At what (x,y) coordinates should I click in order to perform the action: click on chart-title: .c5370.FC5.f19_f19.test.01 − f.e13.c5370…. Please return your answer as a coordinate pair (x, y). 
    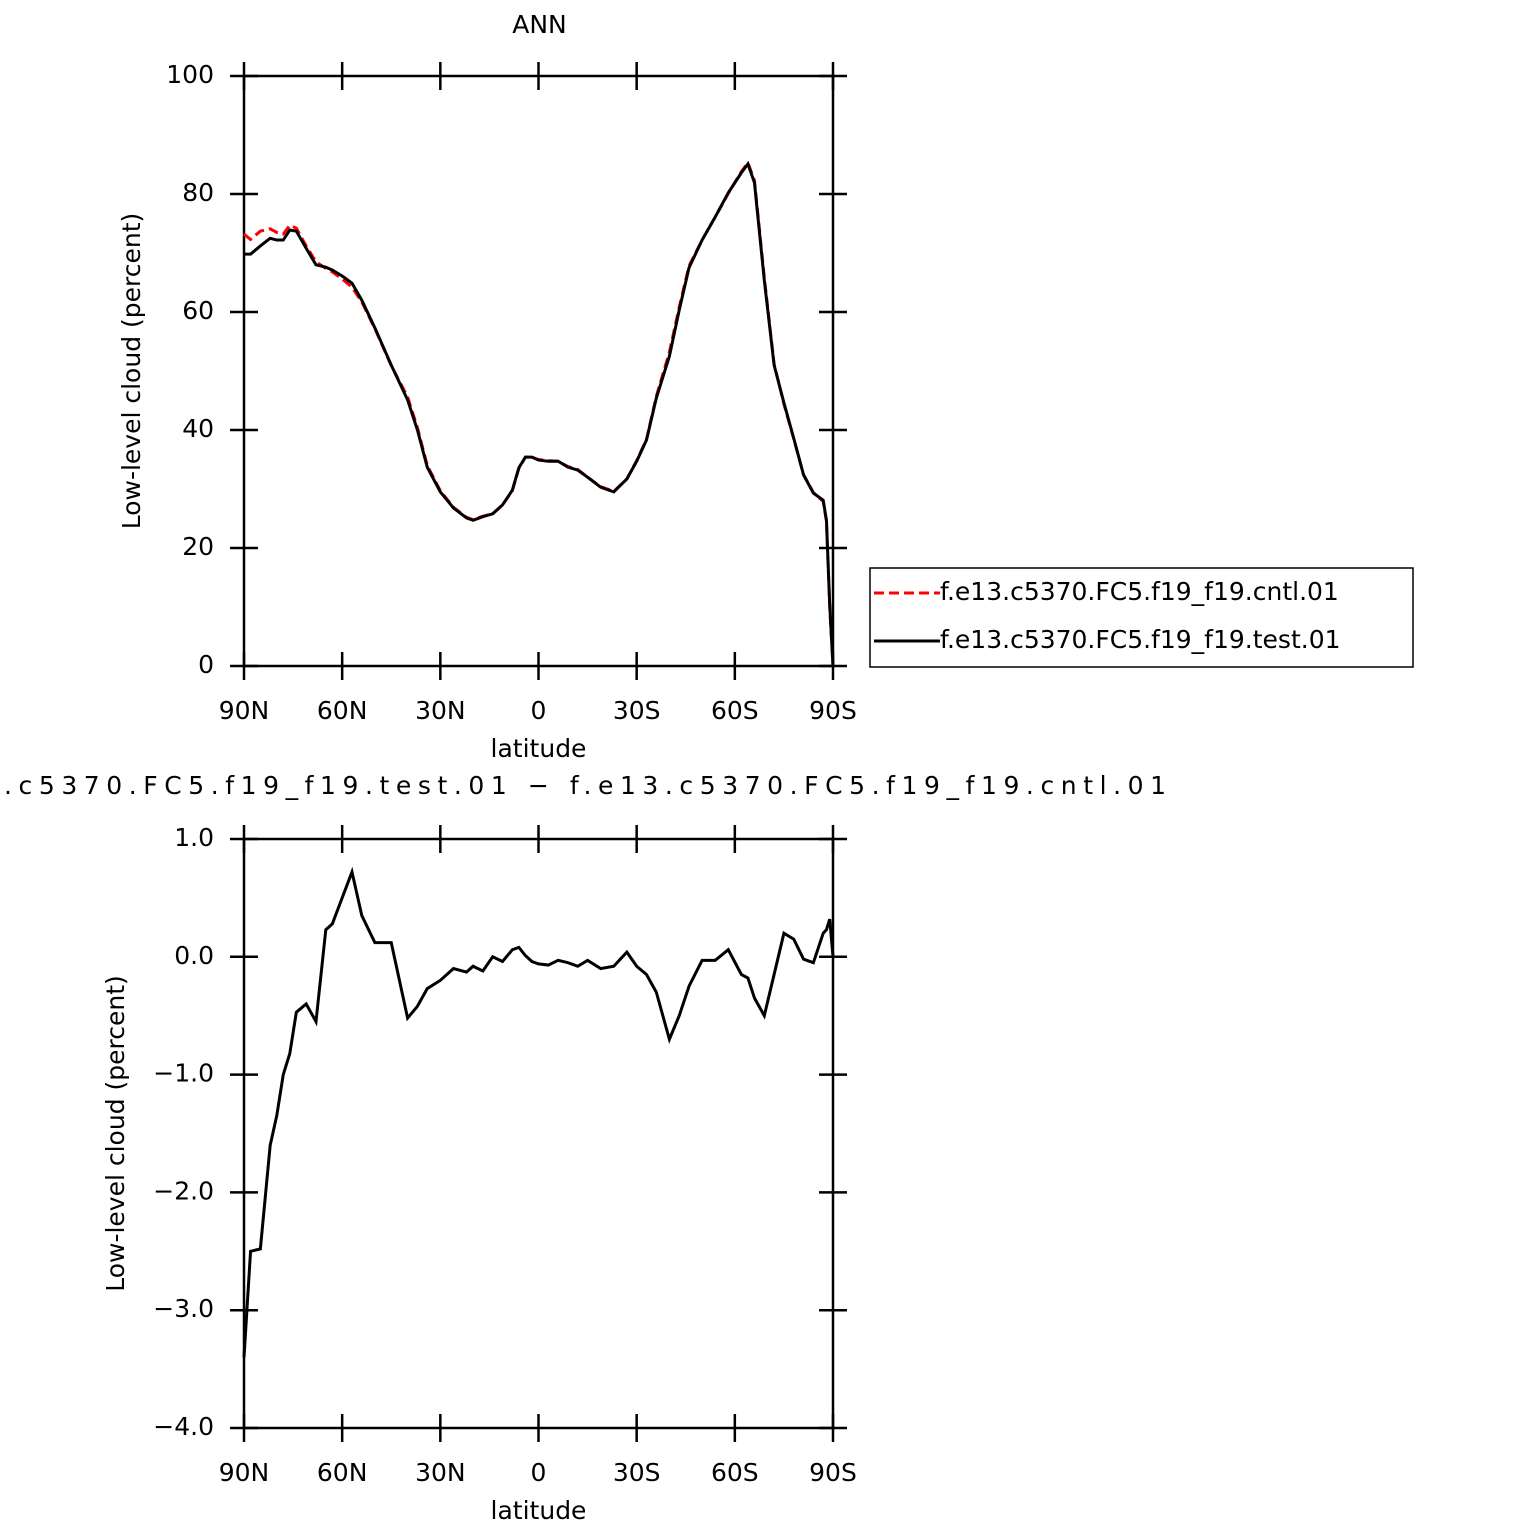
    Looking at the image, I should click on (585, 785).